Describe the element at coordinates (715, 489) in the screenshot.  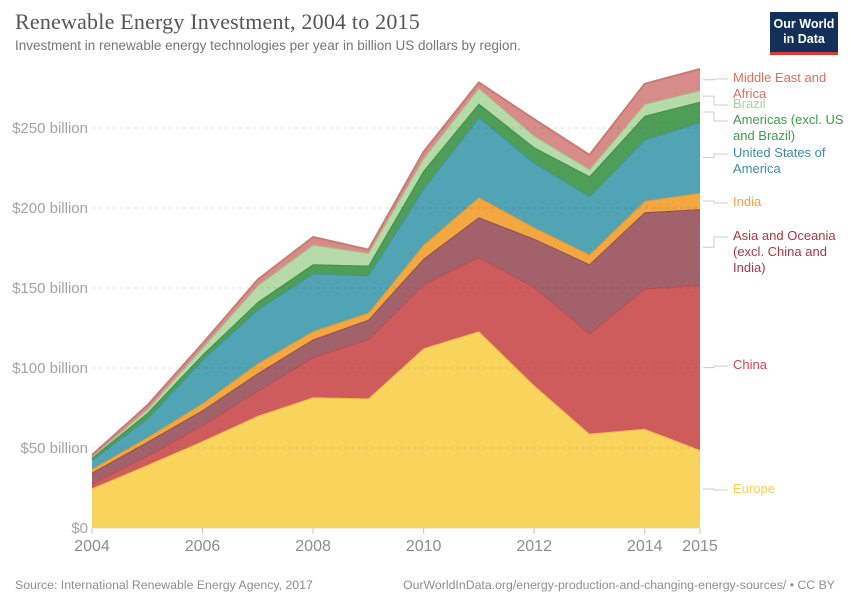
I see `legend-connector-europe` at that location.